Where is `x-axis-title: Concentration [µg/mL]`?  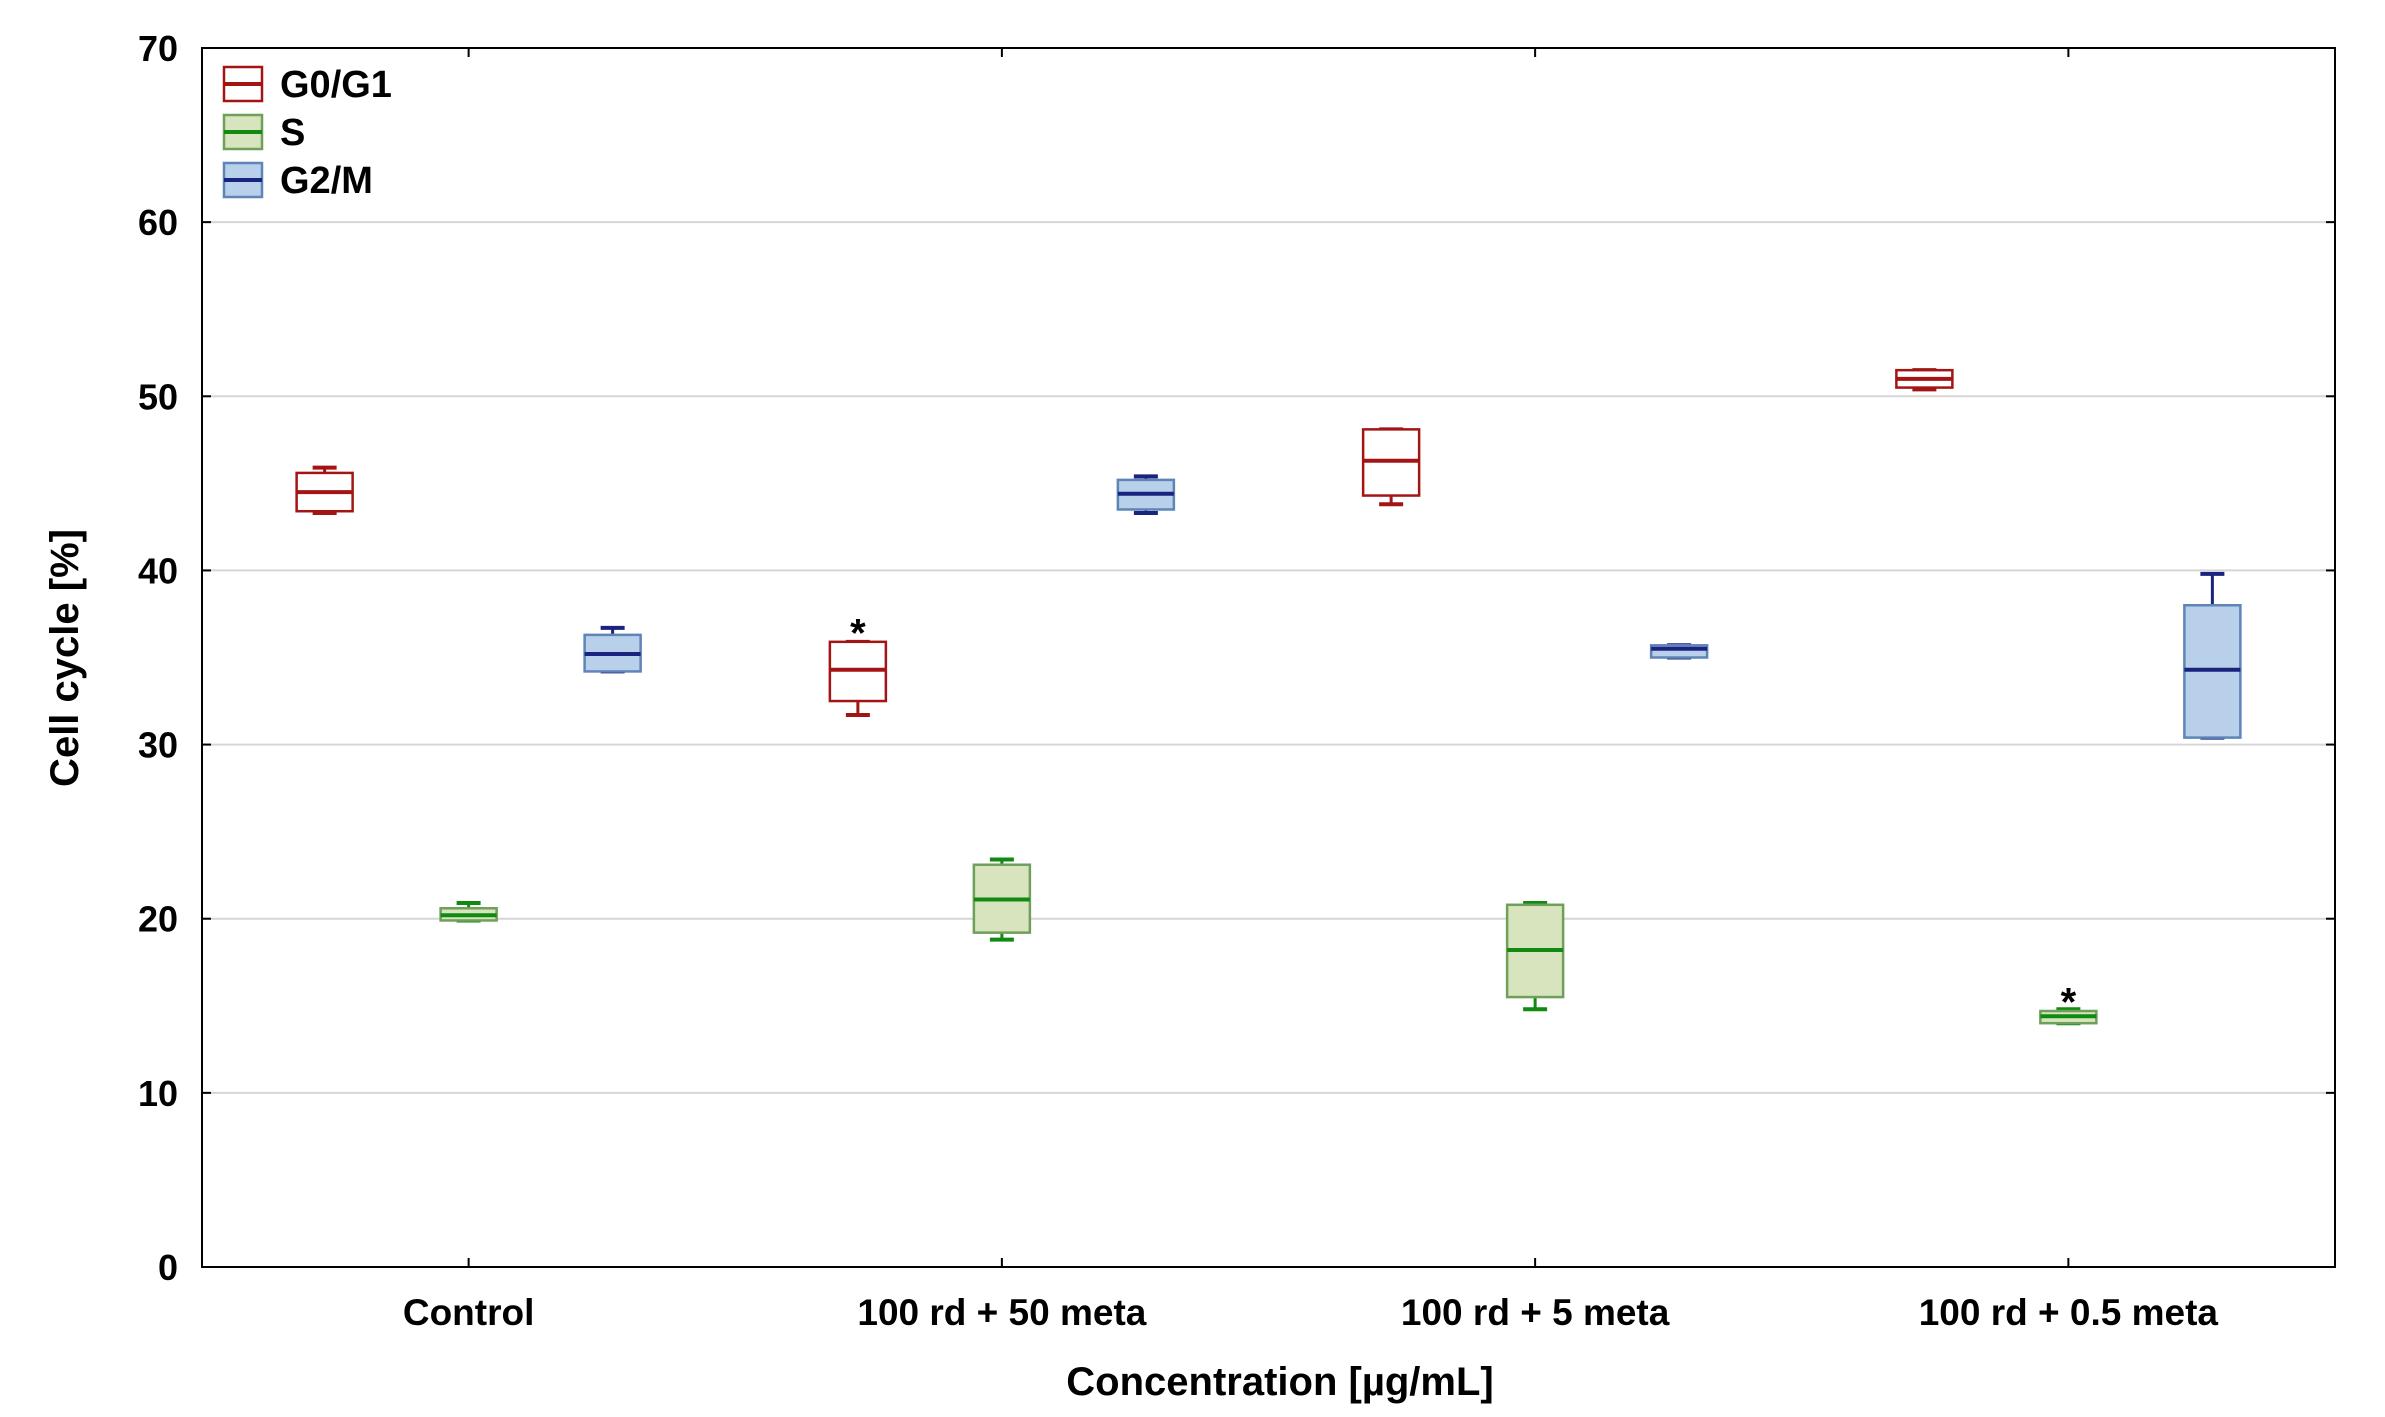
x-axis-title: Concentration [µg/mL] is located at coordinates (1279, 1382).